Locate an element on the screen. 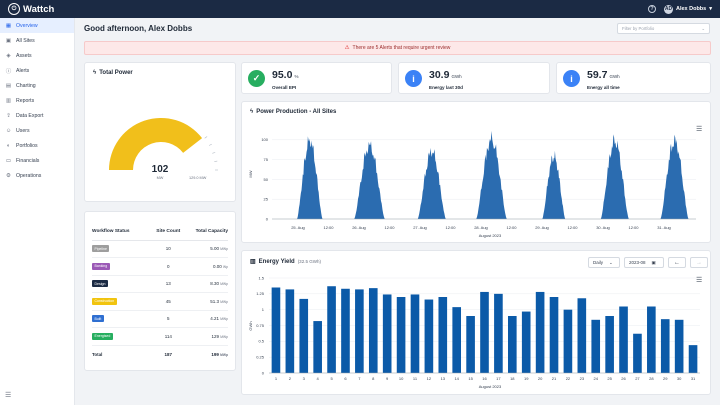 The height and width of the screenshot is (405, 720). site-count: 45 is located at coordinates (163, 301).